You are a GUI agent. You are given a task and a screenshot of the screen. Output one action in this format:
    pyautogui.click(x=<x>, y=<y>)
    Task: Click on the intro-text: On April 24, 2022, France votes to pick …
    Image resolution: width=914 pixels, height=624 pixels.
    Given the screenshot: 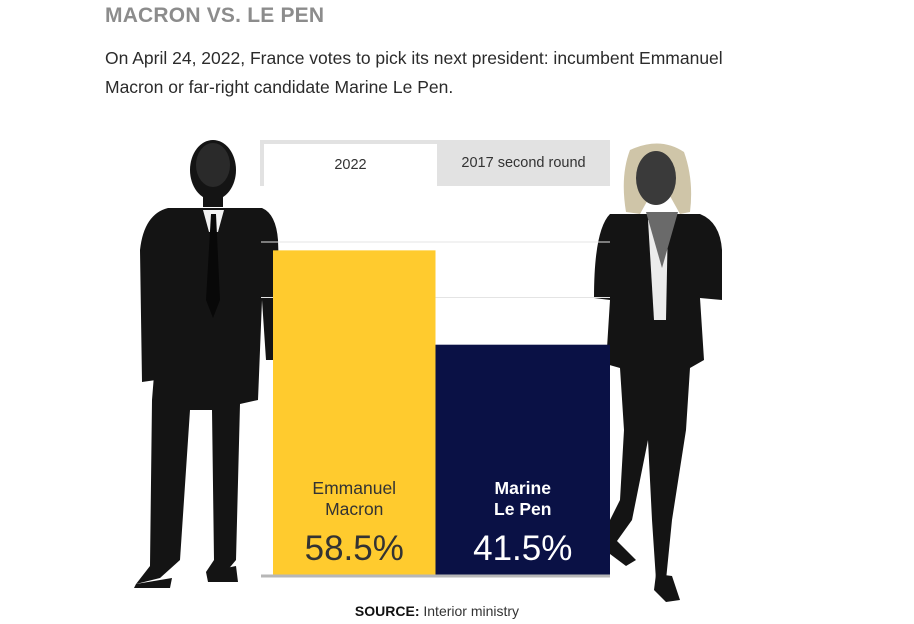 What is the action you would take?
    pyautogui.click(x=414, y=72)
    